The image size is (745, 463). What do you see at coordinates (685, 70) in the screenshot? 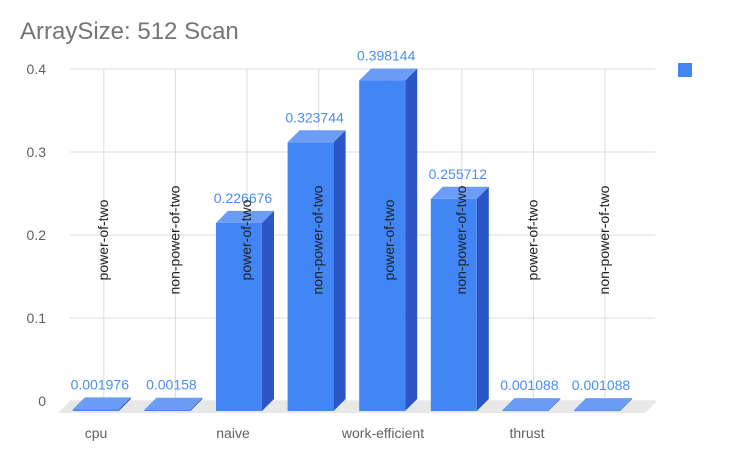
I see `legend-swatch` at bounding box center [685, 70].